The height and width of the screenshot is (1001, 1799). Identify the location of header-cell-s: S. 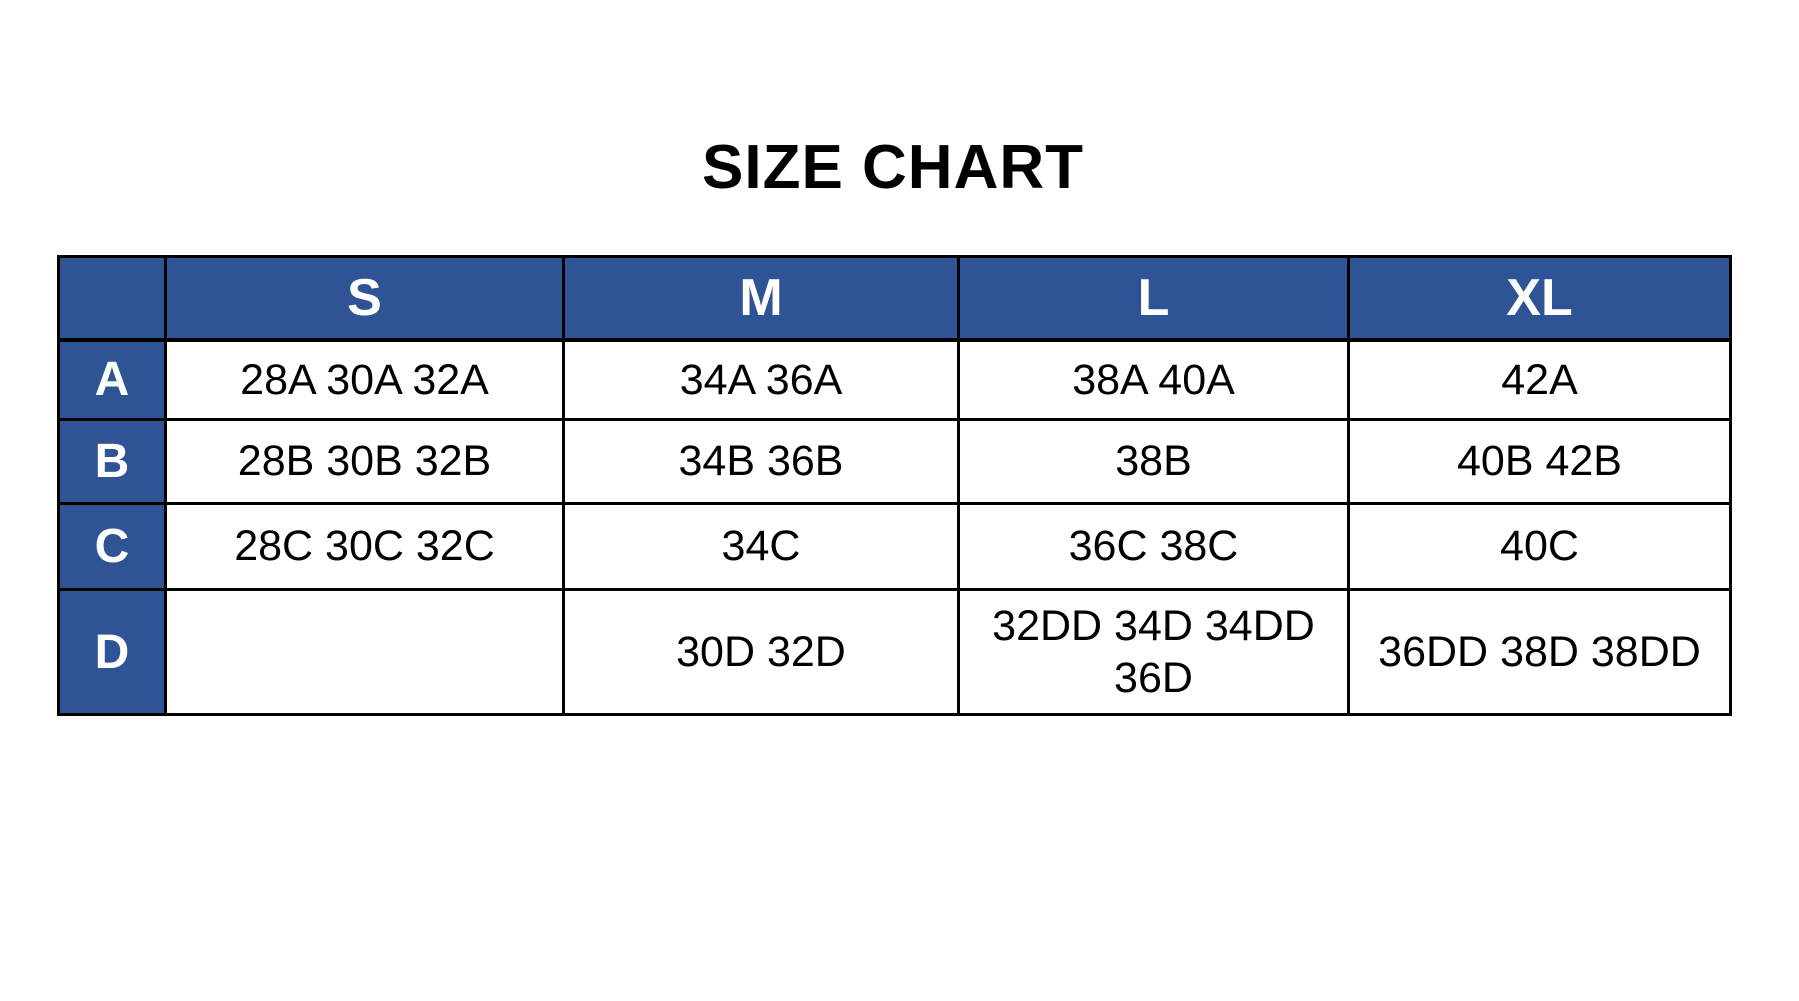
(364, 298).